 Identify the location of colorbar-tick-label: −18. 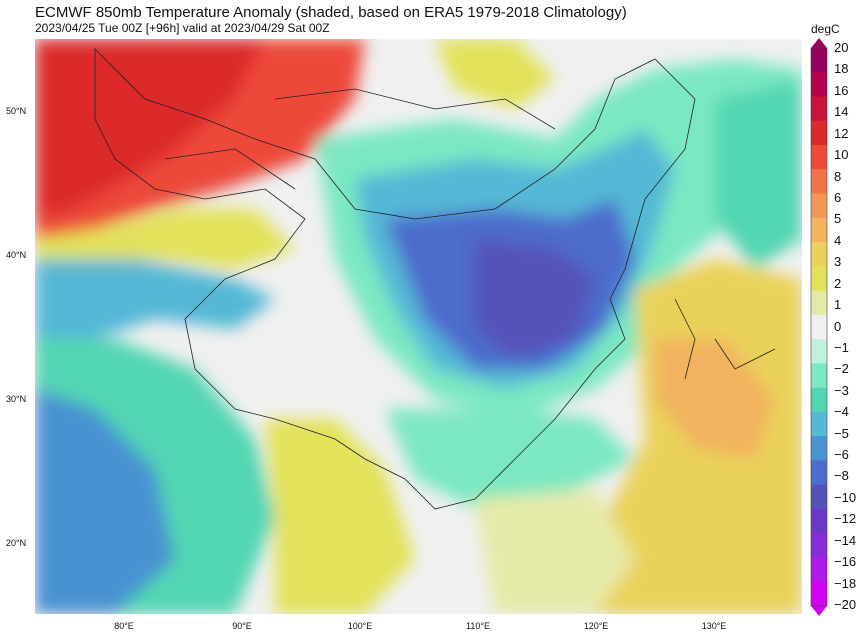
(845, 583).